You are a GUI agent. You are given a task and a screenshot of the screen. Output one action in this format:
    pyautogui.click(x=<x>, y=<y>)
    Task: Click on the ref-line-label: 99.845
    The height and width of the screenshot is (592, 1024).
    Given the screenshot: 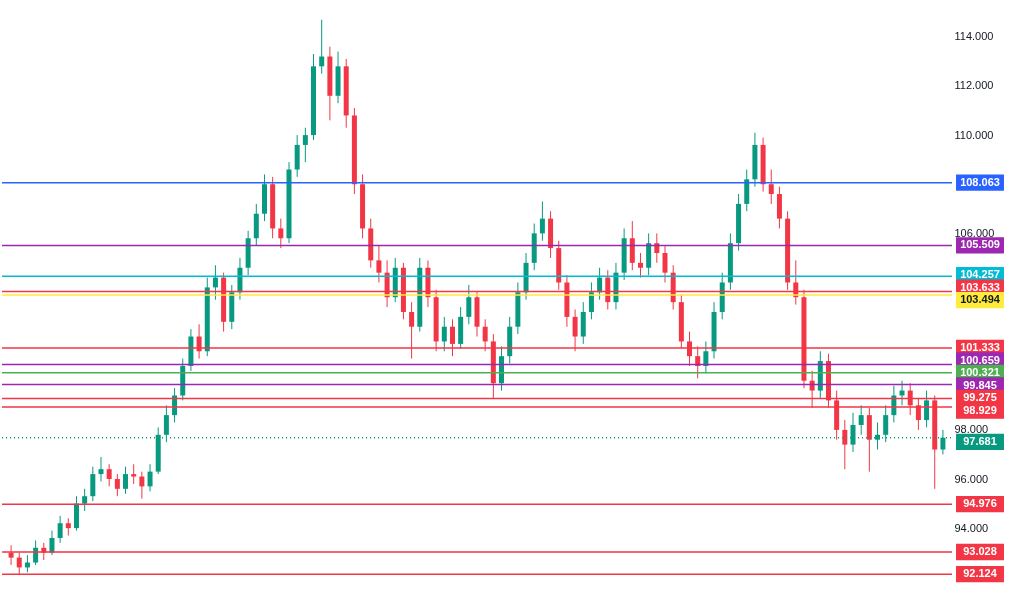 What is the action you would take?
    pyautogui.click(x=980, y=384)
    